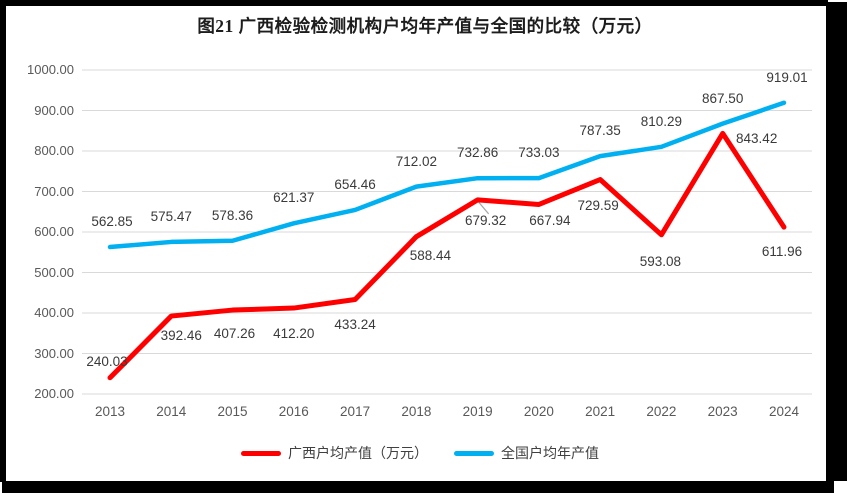 The image size is (847, 493). What do you see at coordinates (787, 77) in the screenshot?
I see `data-label: 919.01` at bounding box center [787, 77].